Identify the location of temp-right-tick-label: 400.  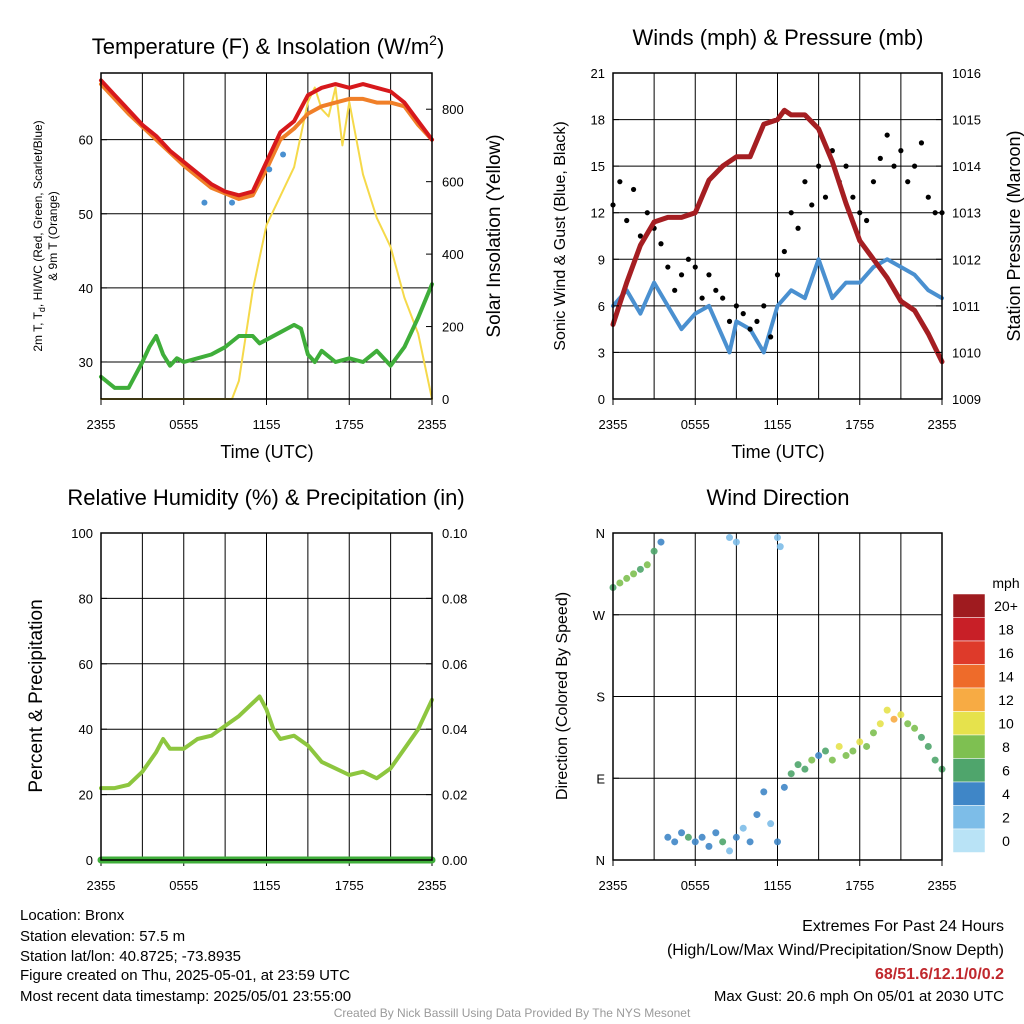
(453, 254).